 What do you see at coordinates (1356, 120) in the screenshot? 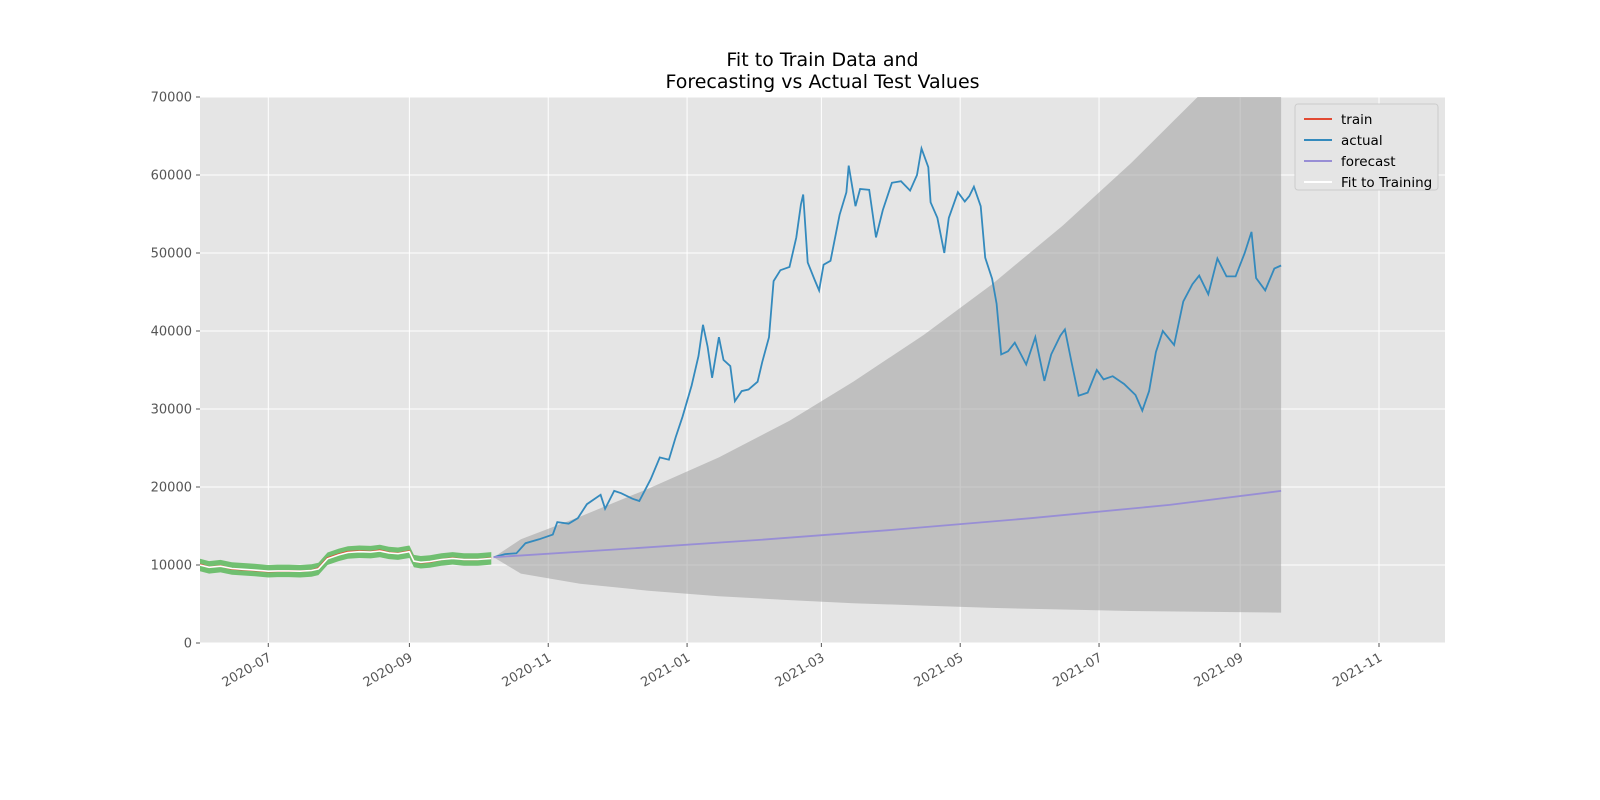
I see `legend-label: train` at bounding box center [1356, 120].